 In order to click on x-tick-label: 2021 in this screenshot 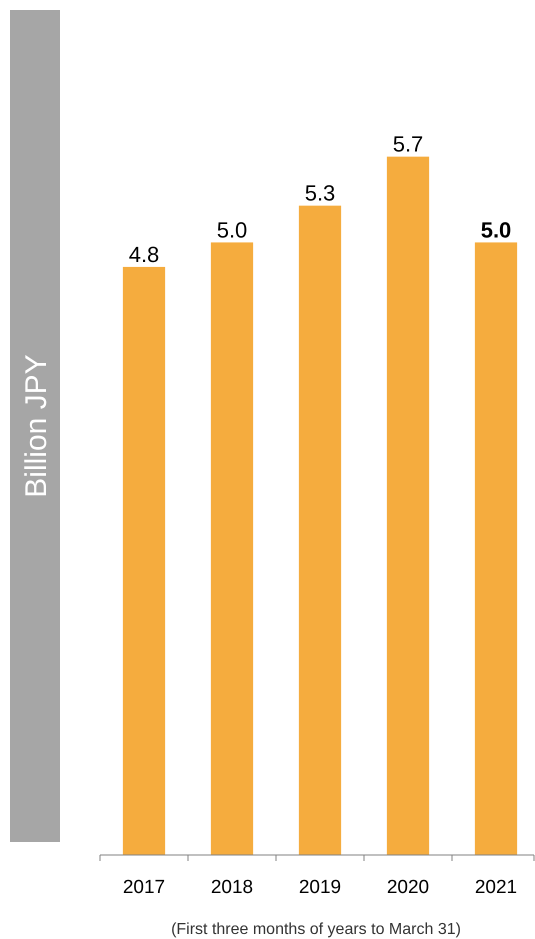, I will do `click(496, 887)`.